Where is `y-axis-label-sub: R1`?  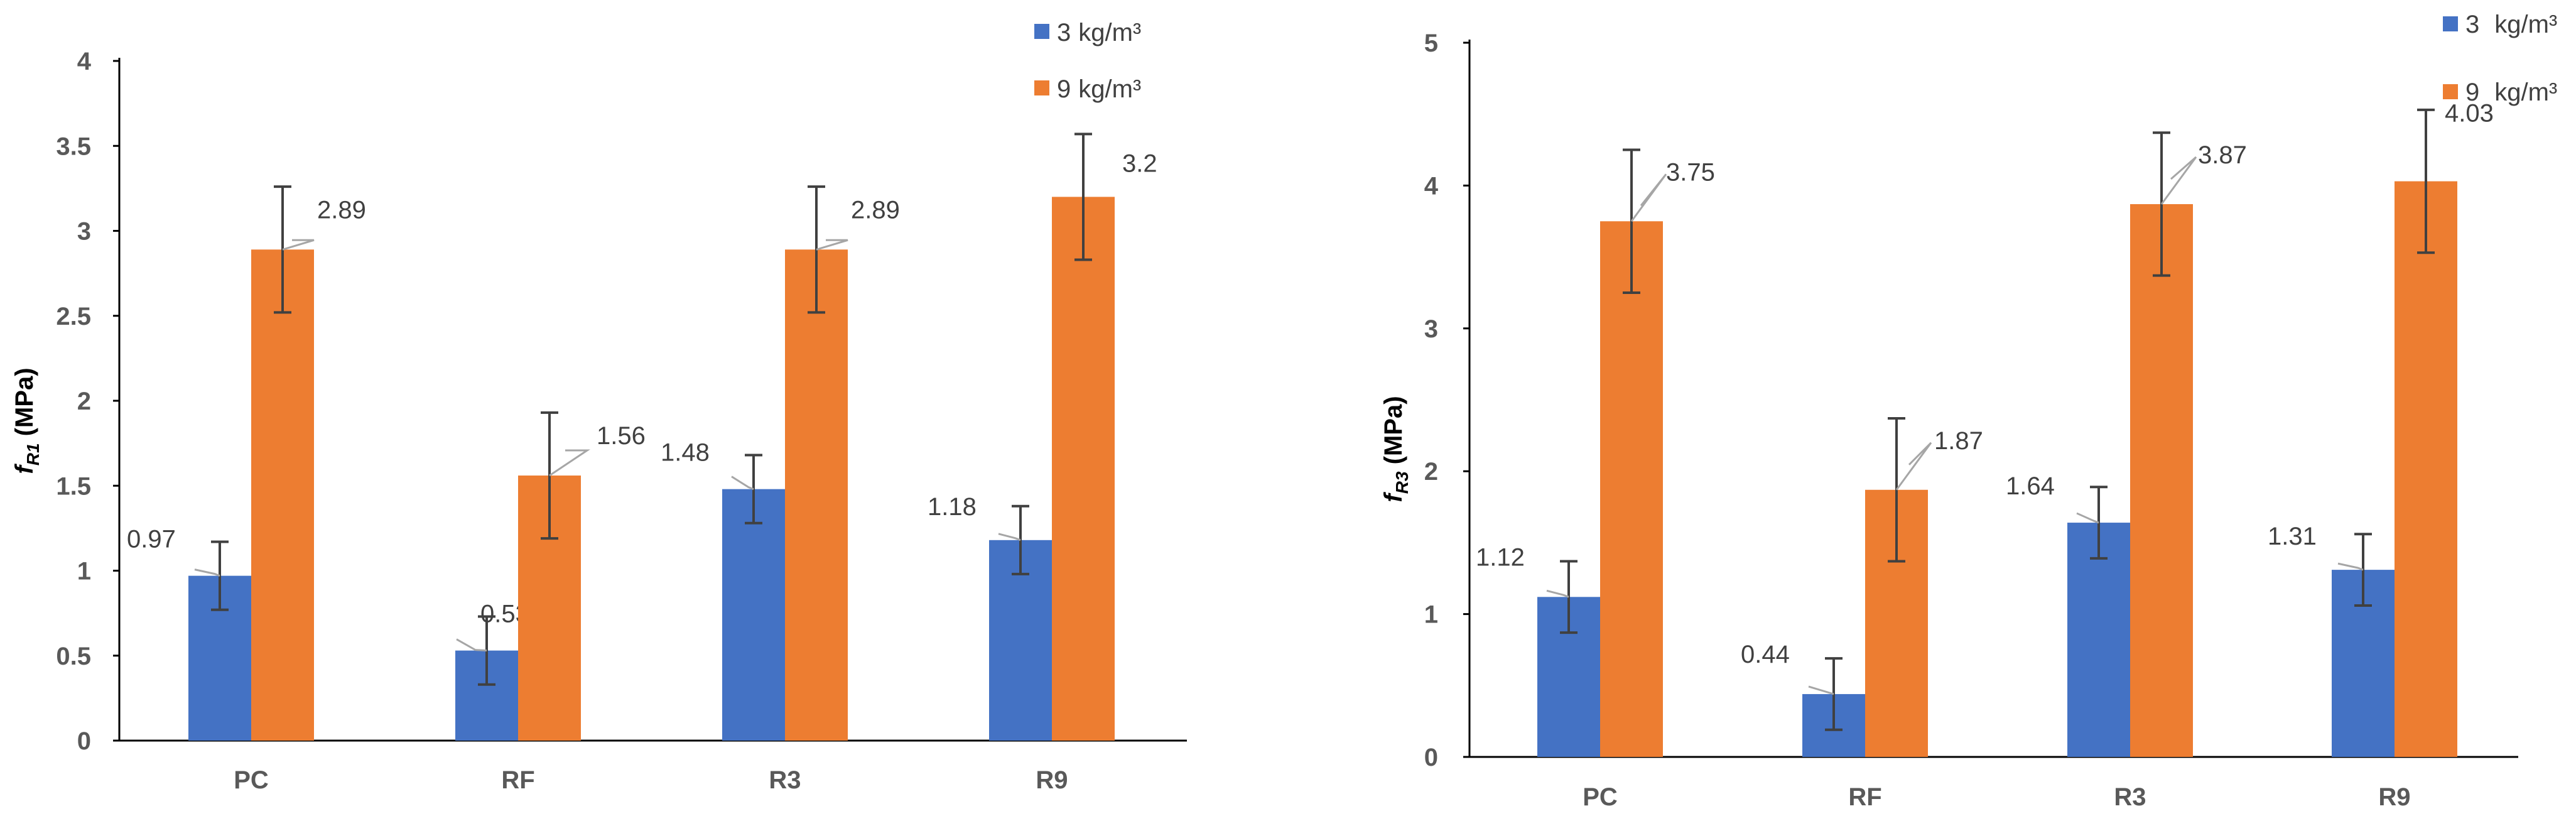 y-axis-label-sub: R1 is located at coordinates (33, 454).